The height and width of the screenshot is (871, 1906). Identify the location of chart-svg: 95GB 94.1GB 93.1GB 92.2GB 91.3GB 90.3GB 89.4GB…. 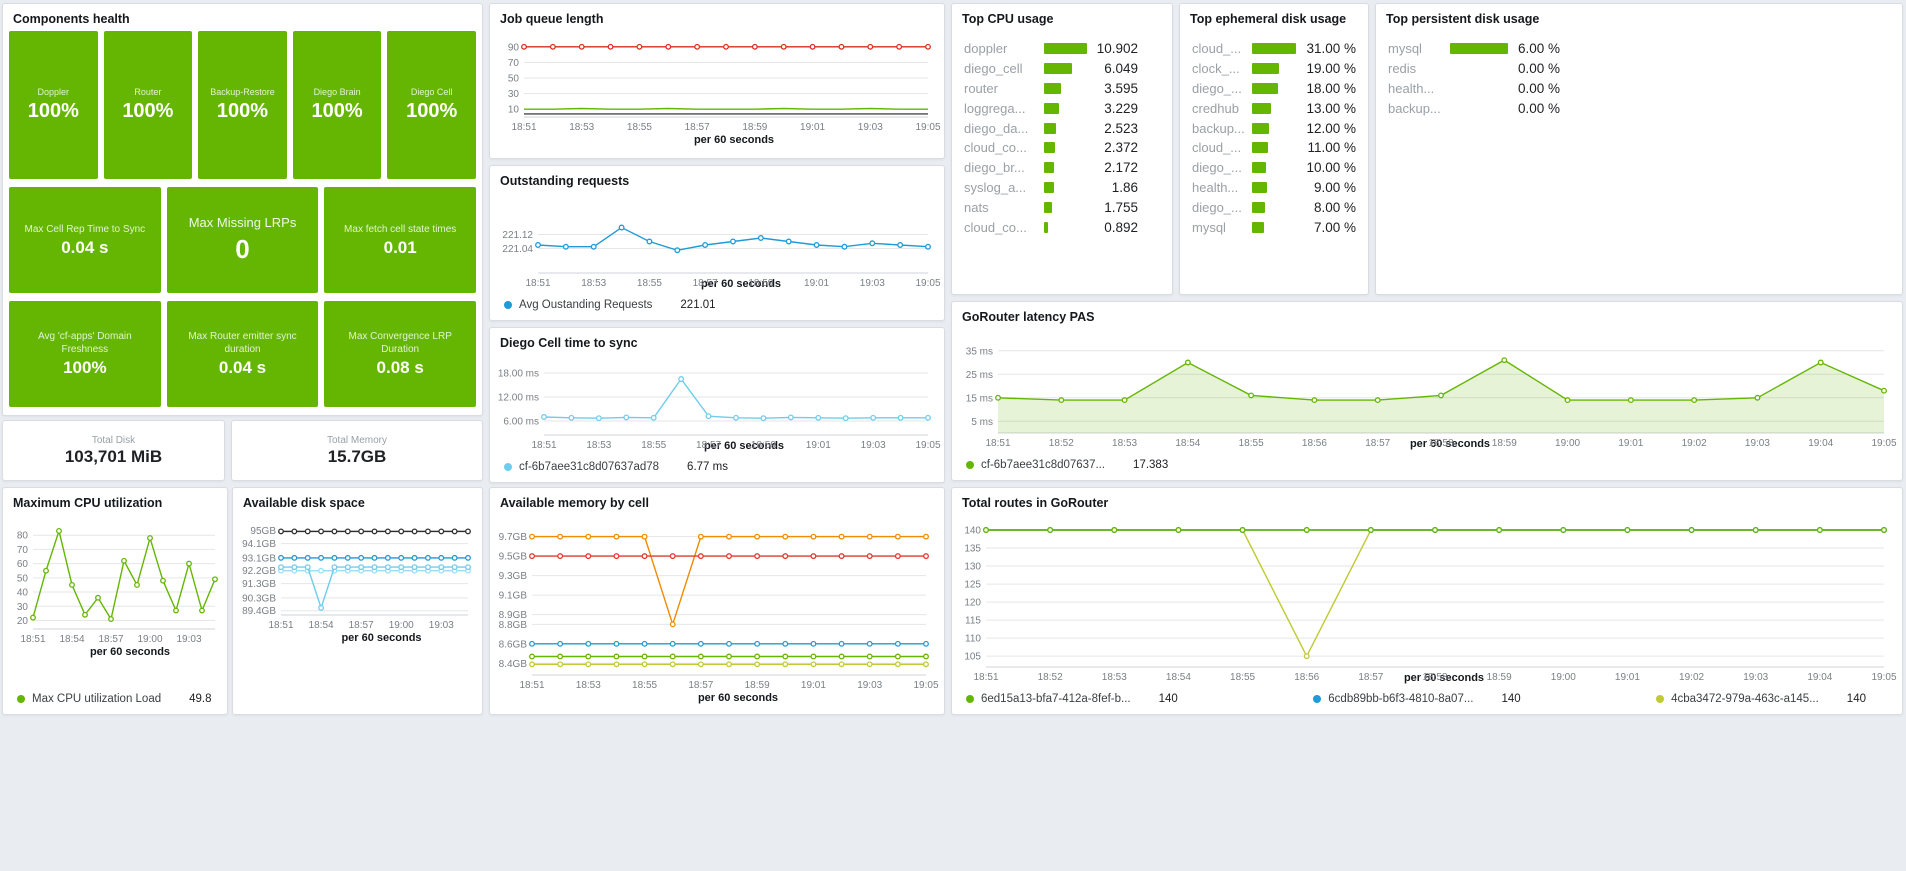
(356, 578).